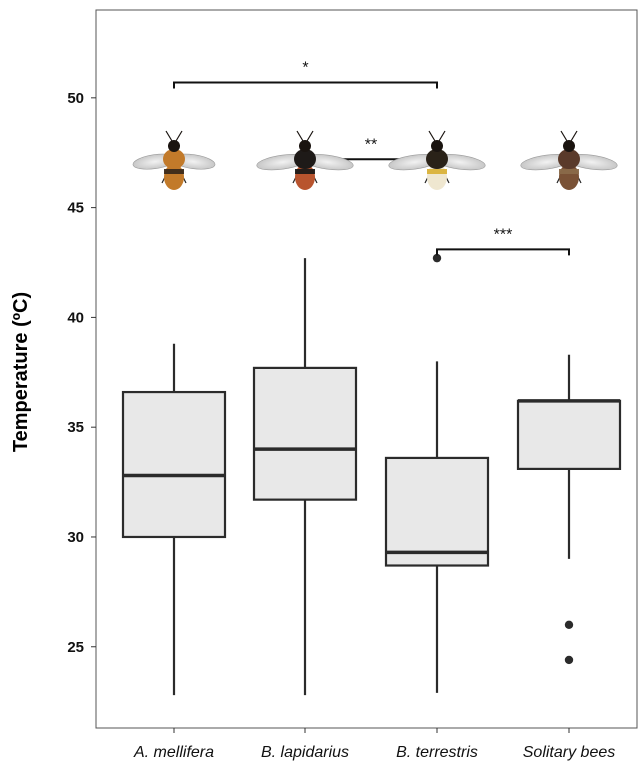  Describe the element at coordinates (75, 647) in the screenshot. I see `y-tick-label: 25` at that location.